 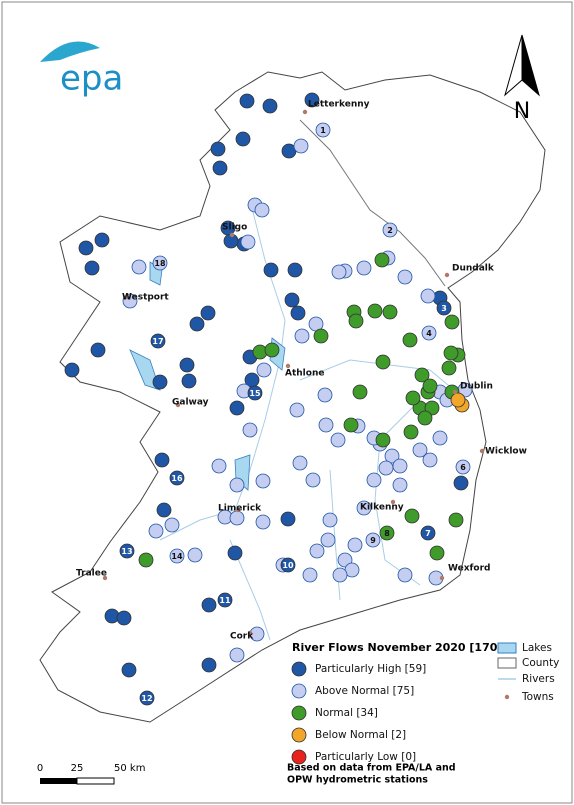 I want to click on scale-label: 0, so click(x=40, y=768).